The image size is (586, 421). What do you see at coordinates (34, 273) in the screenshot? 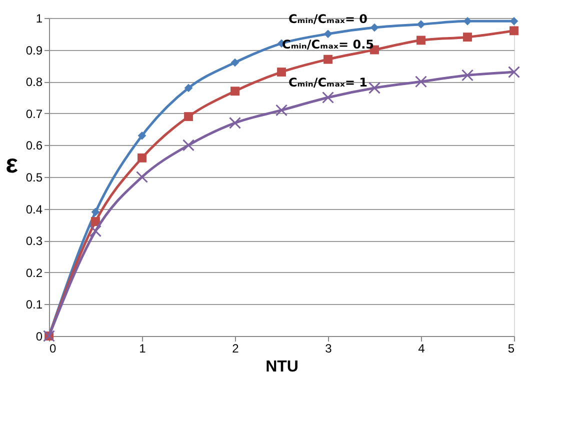
I see `y-tick-label: 0.2` at bounding box center [34, 273].